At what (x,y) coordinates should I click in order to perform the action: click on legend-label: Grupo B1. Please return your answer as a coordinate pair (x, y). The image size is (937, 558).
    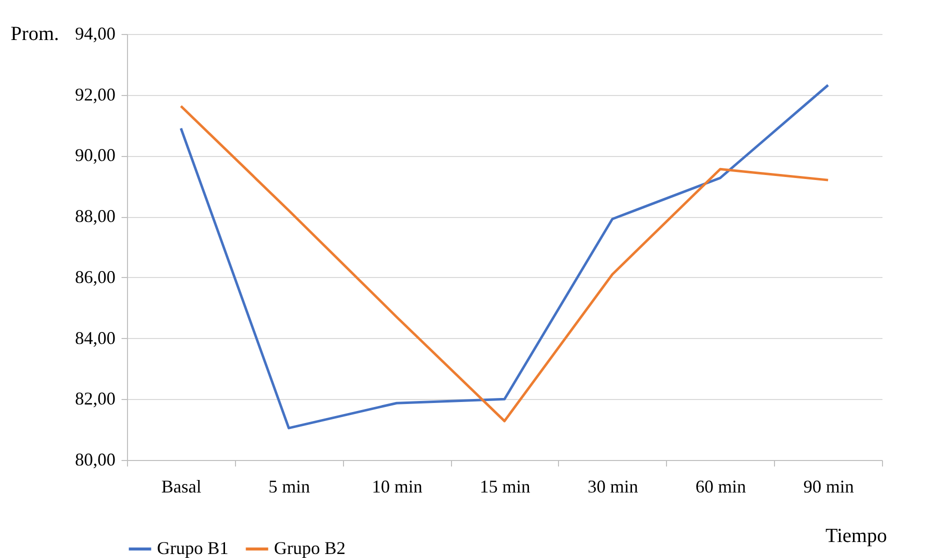
    Looking at the image, I should click on (192, 548).